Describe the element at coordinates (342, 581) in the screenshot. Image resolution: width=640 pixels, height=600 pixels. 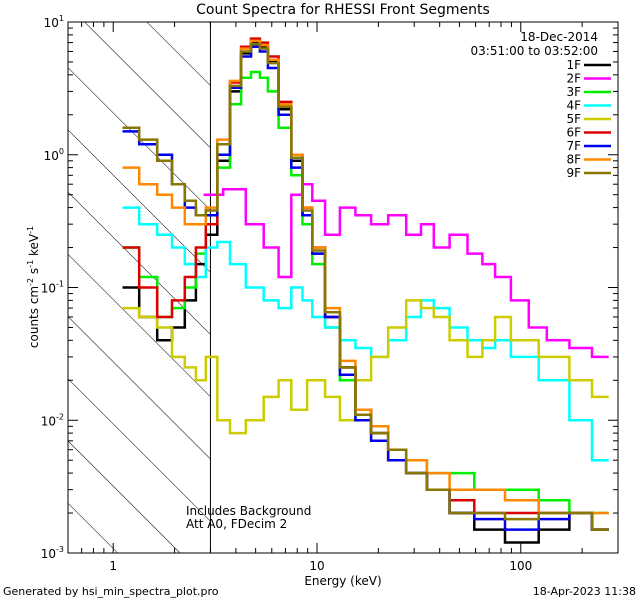
I see `x-axis-label: Energy (keV)` at that location.